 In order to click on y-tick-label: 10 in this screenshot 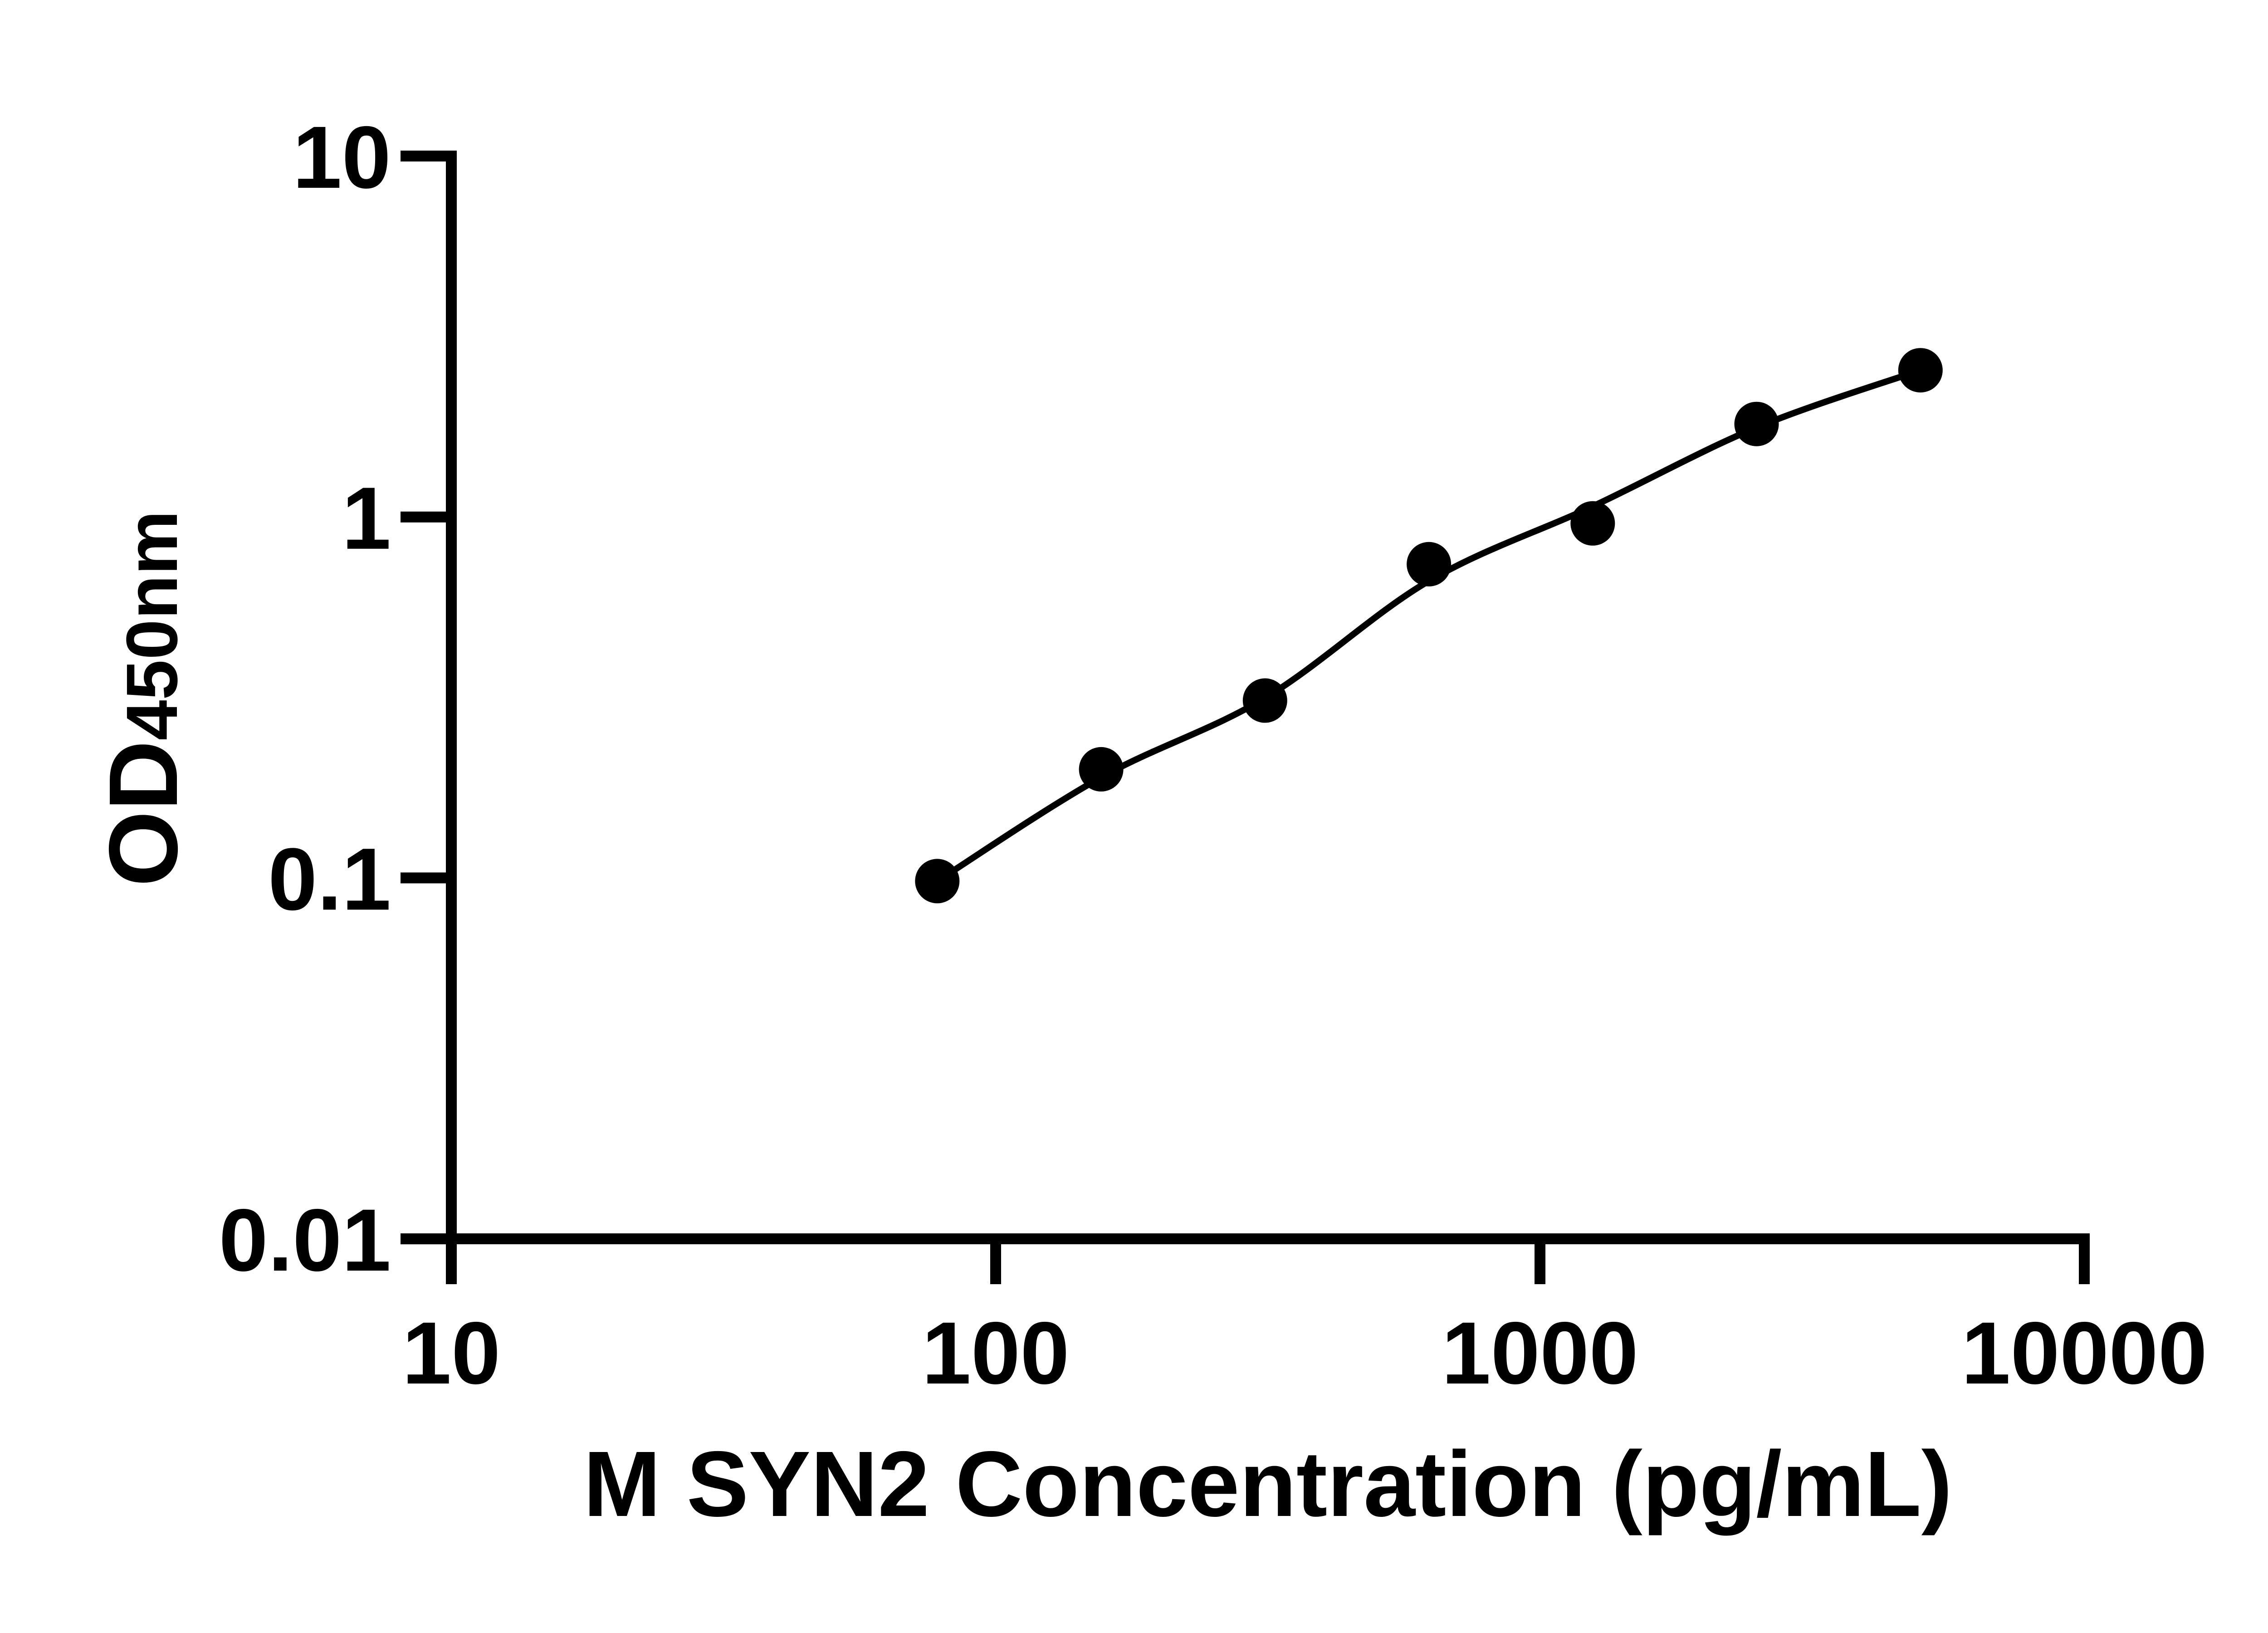, I will do `click(342, 157)`.